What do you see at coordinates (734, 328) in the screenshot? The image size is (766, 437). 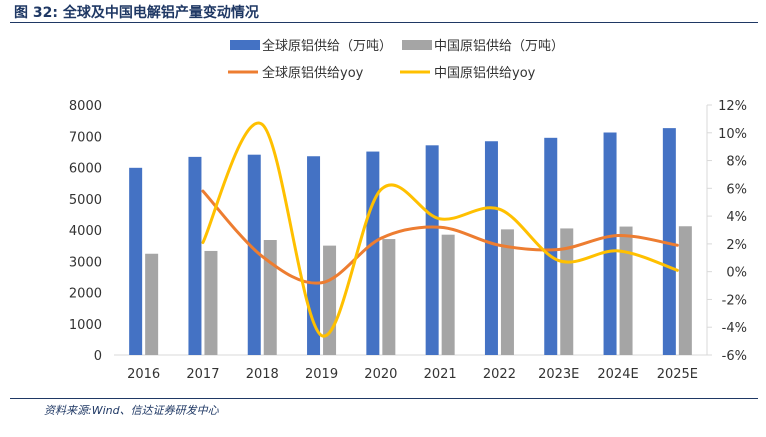 I see `right-tick-label: -4%` at bounding box center [734, 328].